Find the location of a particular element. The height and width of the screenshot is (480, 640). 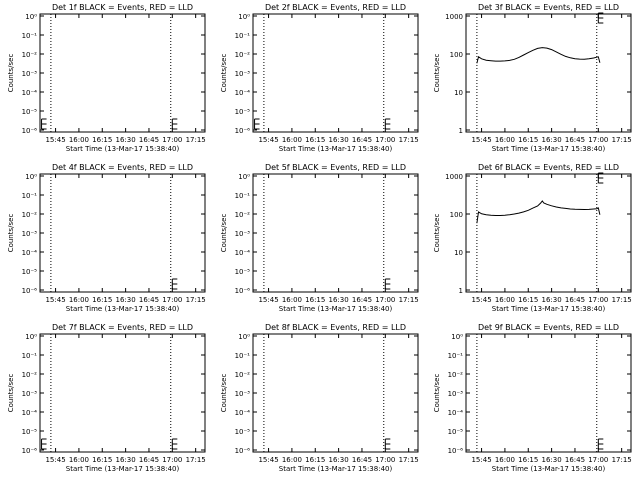

panel-title: Det 7f BLACK = Events, RED = LLD is located at coordinates (122, 327).